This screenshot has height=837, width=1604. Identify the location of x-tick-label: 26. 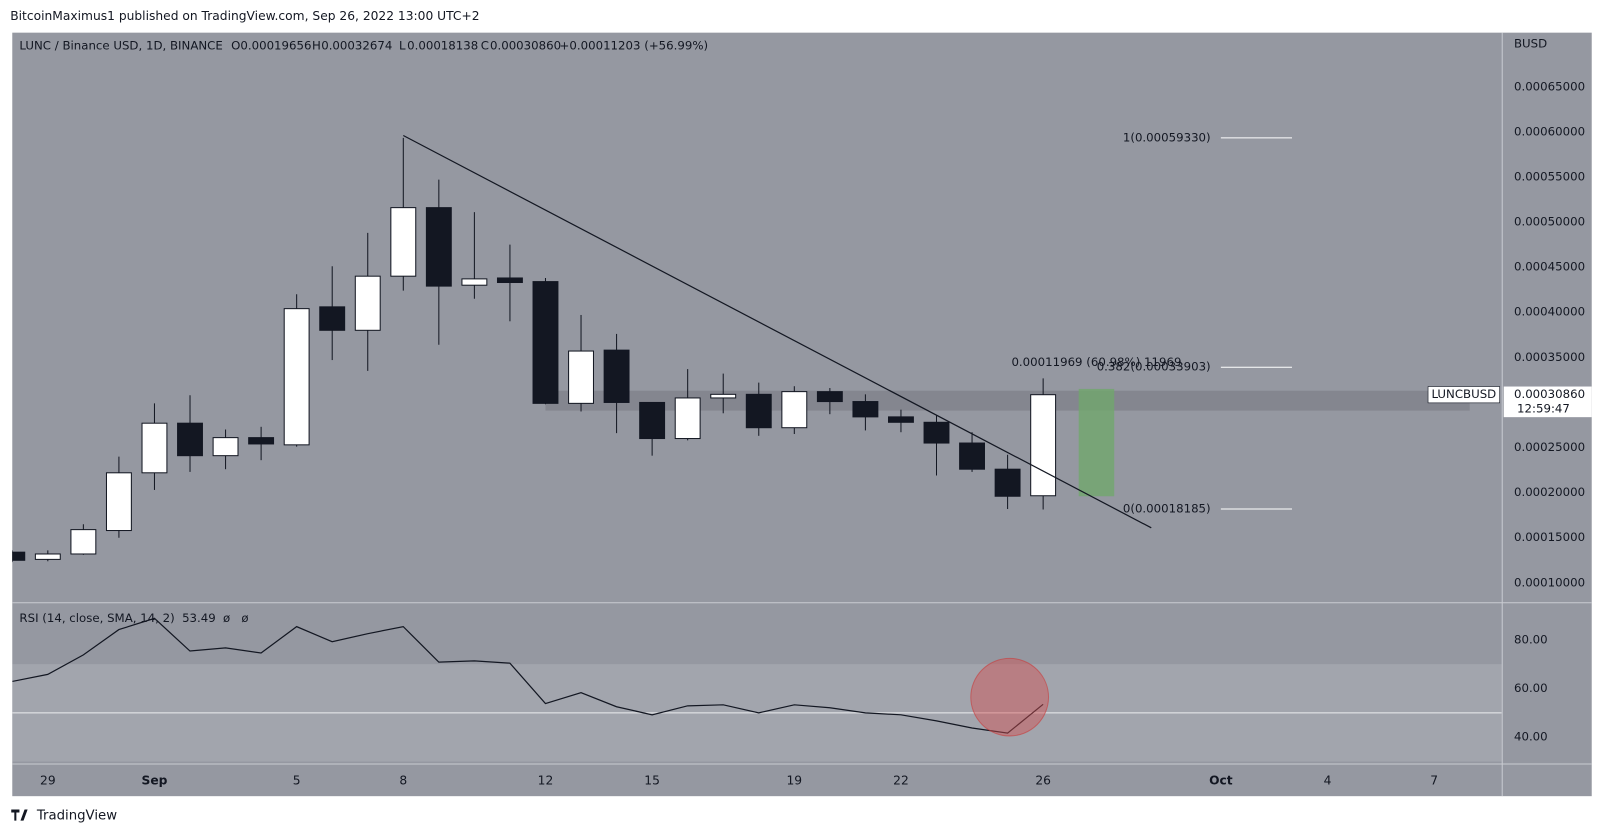
(1043, 780).